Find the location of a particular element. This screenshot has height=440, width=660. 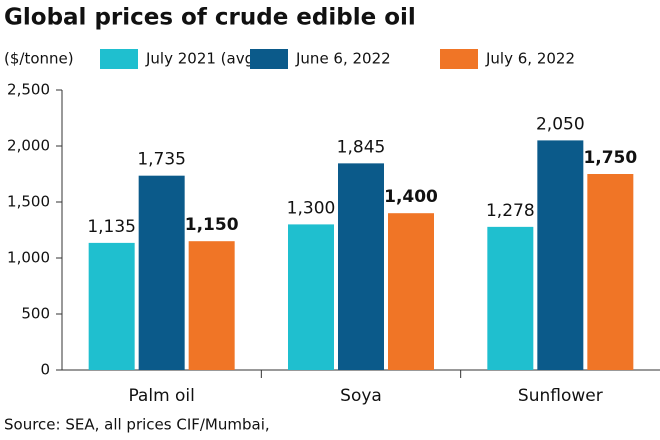

value-label: 1,750 is located at coordinates (610, 158).